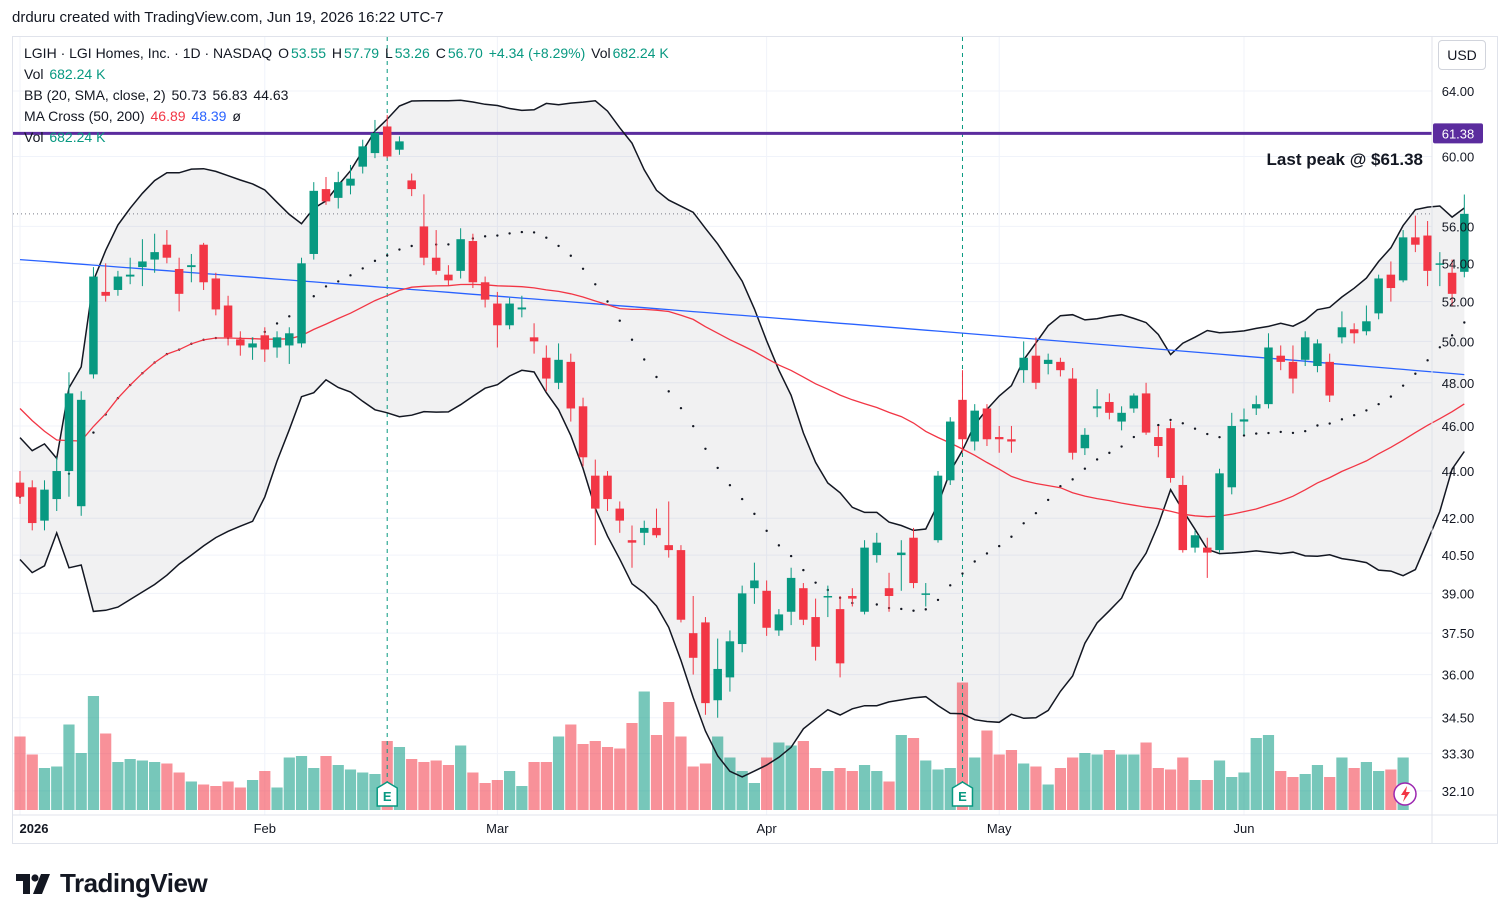 This screenshot has width=1510, height=920. I want to click on time-tick-label: Jun, so click(1244, 828).